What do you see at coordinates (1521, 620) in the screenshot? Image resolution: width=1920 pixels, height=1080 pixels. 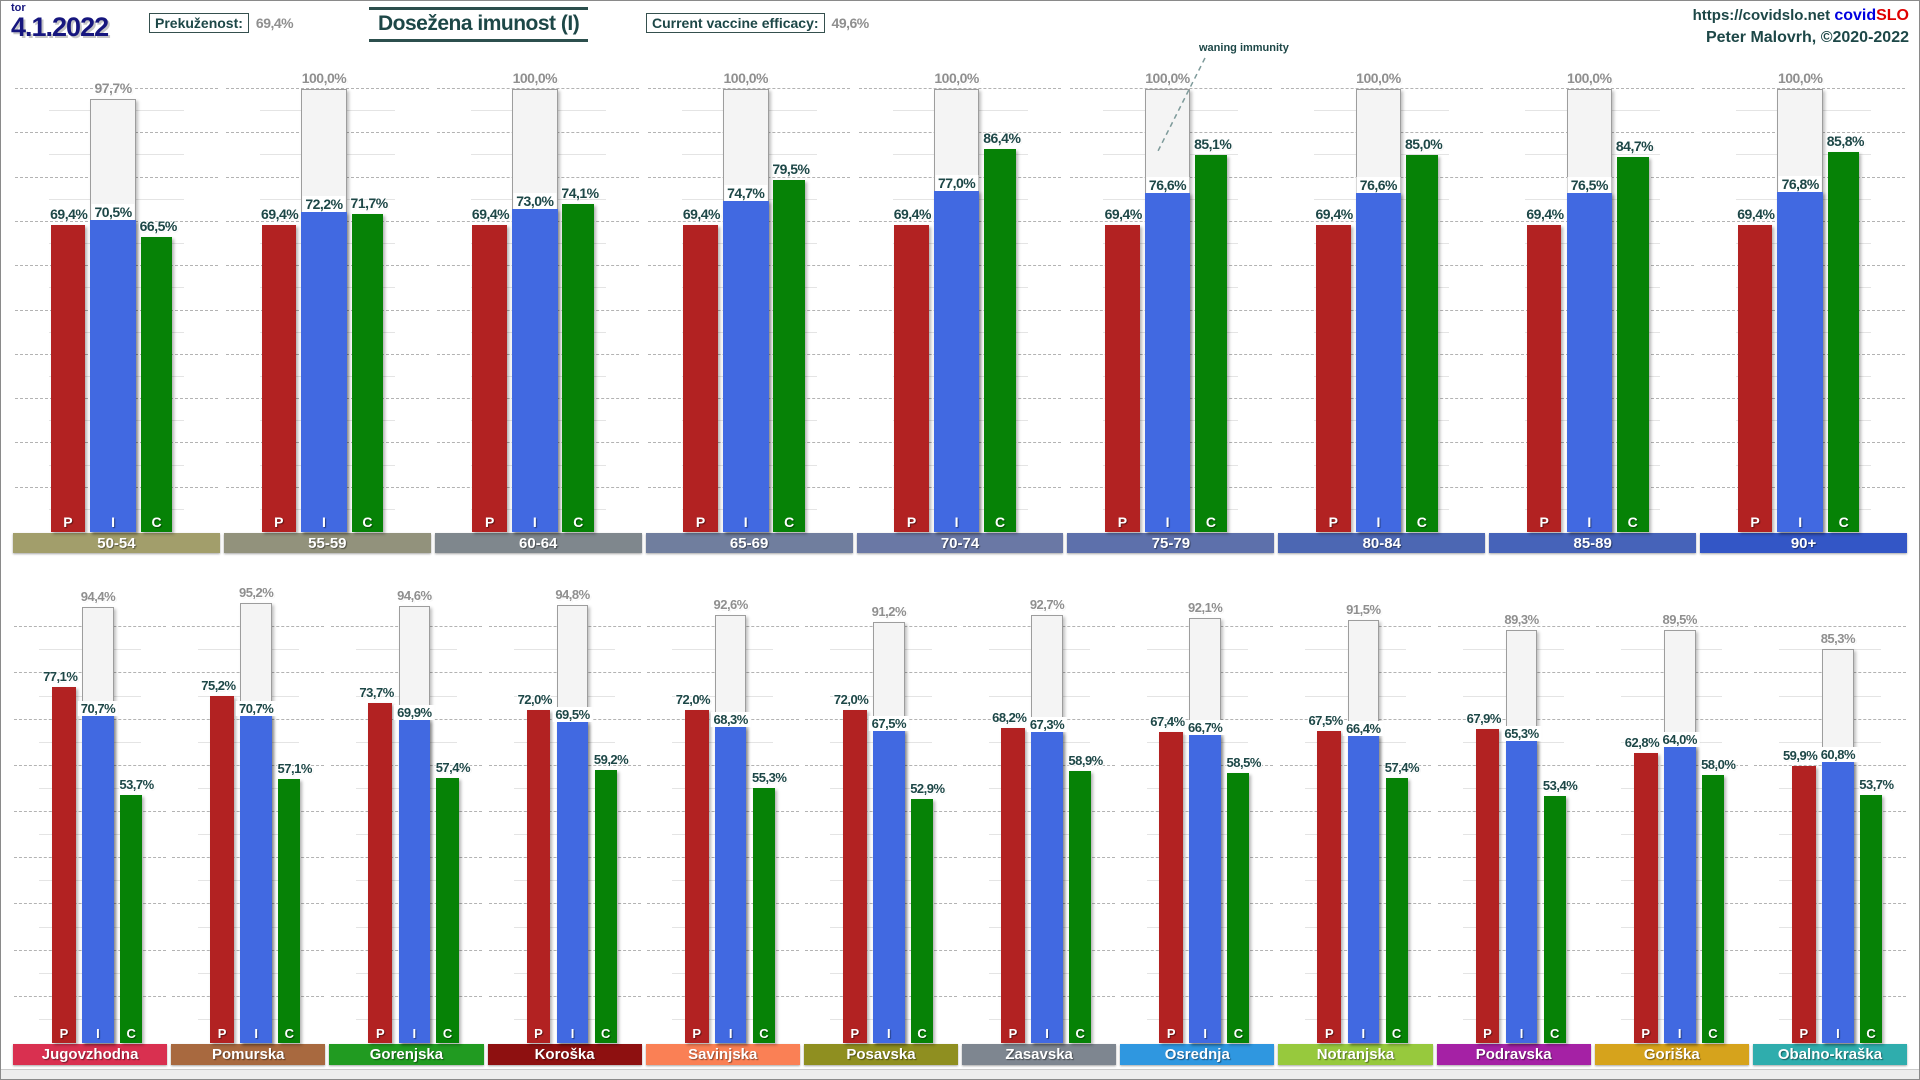 I see `potential-value-label: 89,3%` at bounding box center [1521, 620].